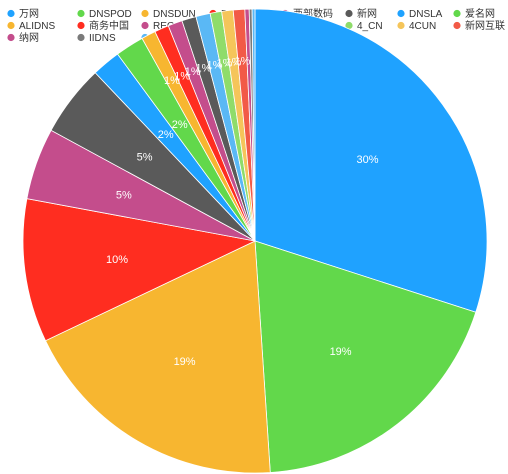 The height and width of the screenshot is (474, 508). What do you see at coordinates (102, 38) in the screenshot?
I see `legend-label: IIDNS` at bounding box center [102, 38].